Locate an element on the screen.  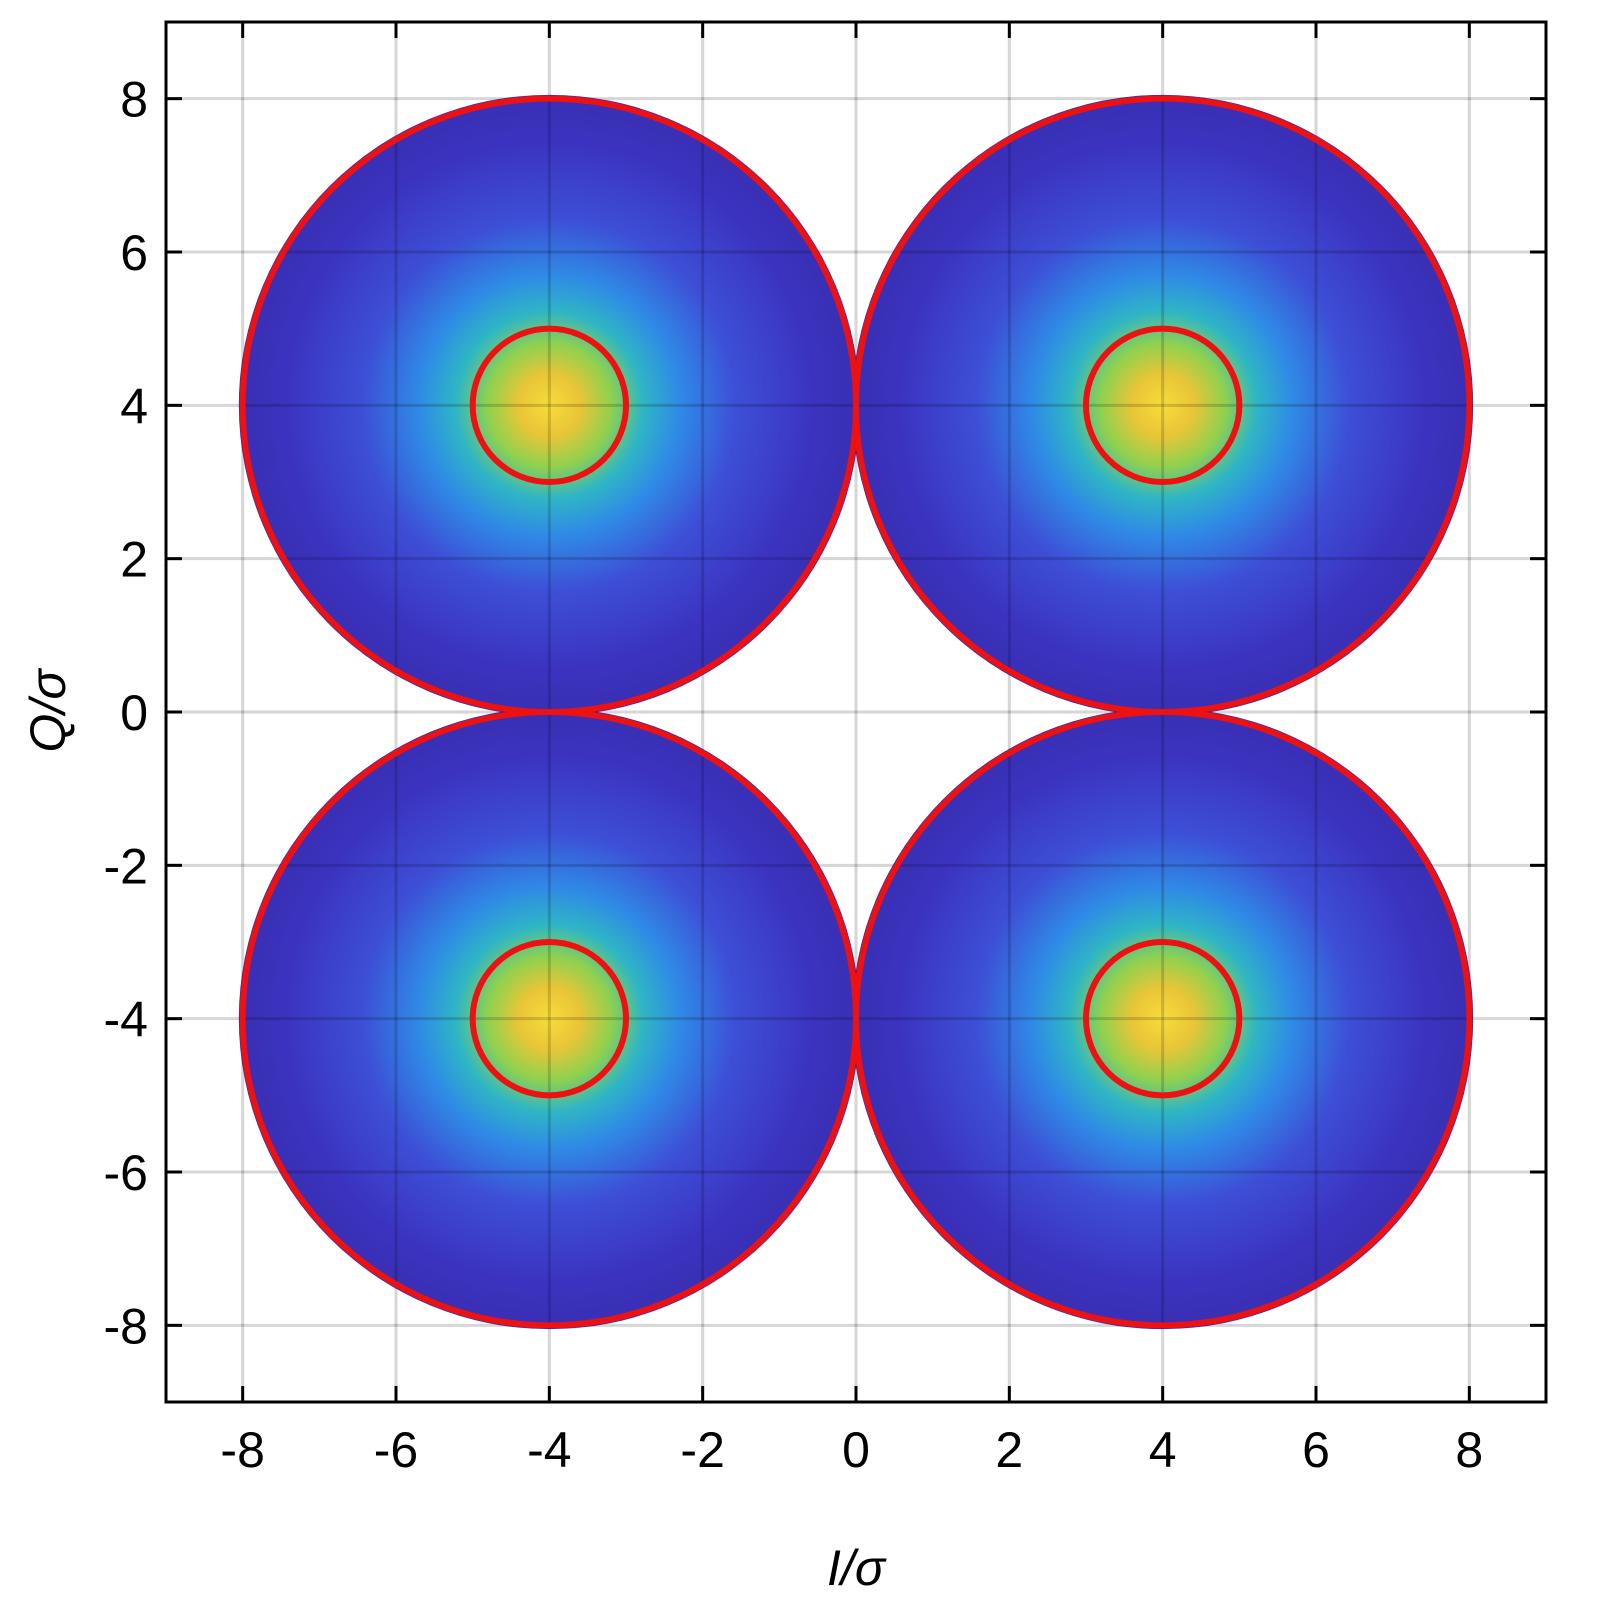
y-tick-label: 0 is located at coordinates (134, 713).